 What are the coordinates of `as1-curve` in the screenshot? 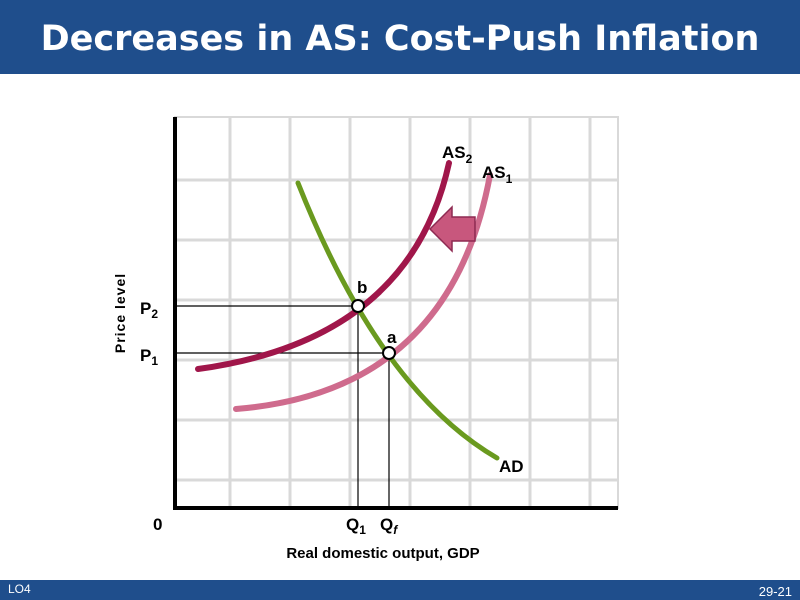 It's located at (363, 292).